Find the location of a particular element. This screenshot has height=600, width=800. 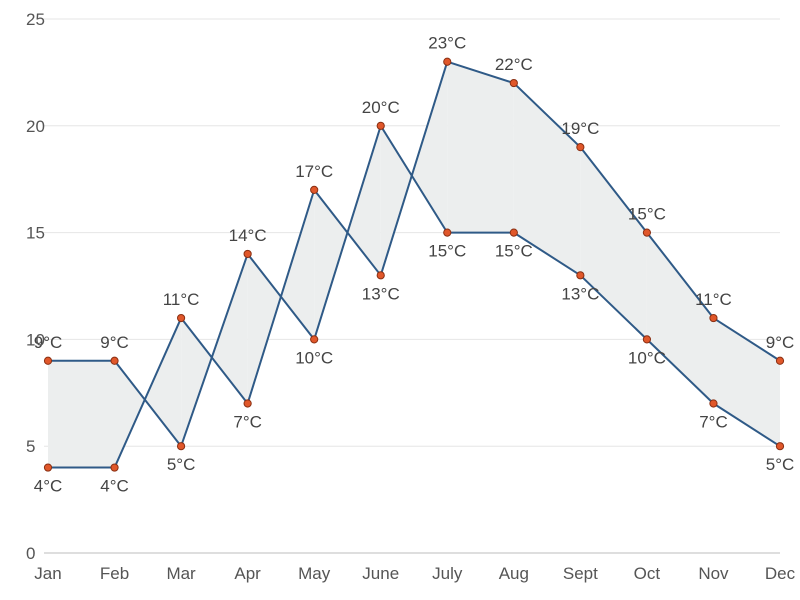

series-1-label-1: 4°C is located at coordinates (114, 486).